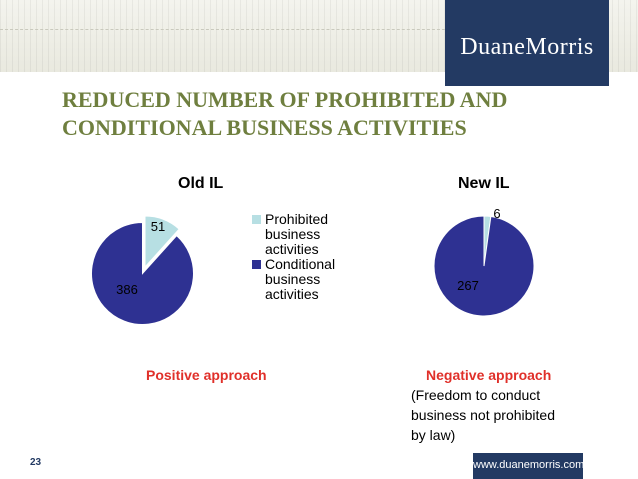  I want to click on legend-item-conditional: Conditional business activities, so click(308, 279).